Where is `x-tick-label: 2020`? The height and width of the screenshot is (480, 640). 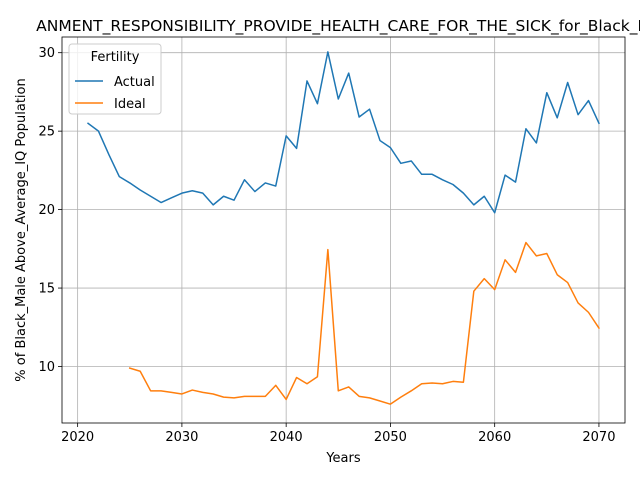 x-tick-label: 2020 is located at coordinates (77, 437).